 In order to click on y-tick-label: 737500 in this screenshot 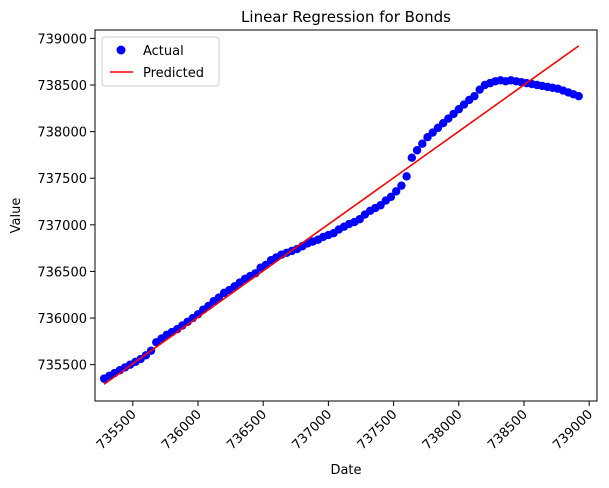, I will do `click(62, 179)`.